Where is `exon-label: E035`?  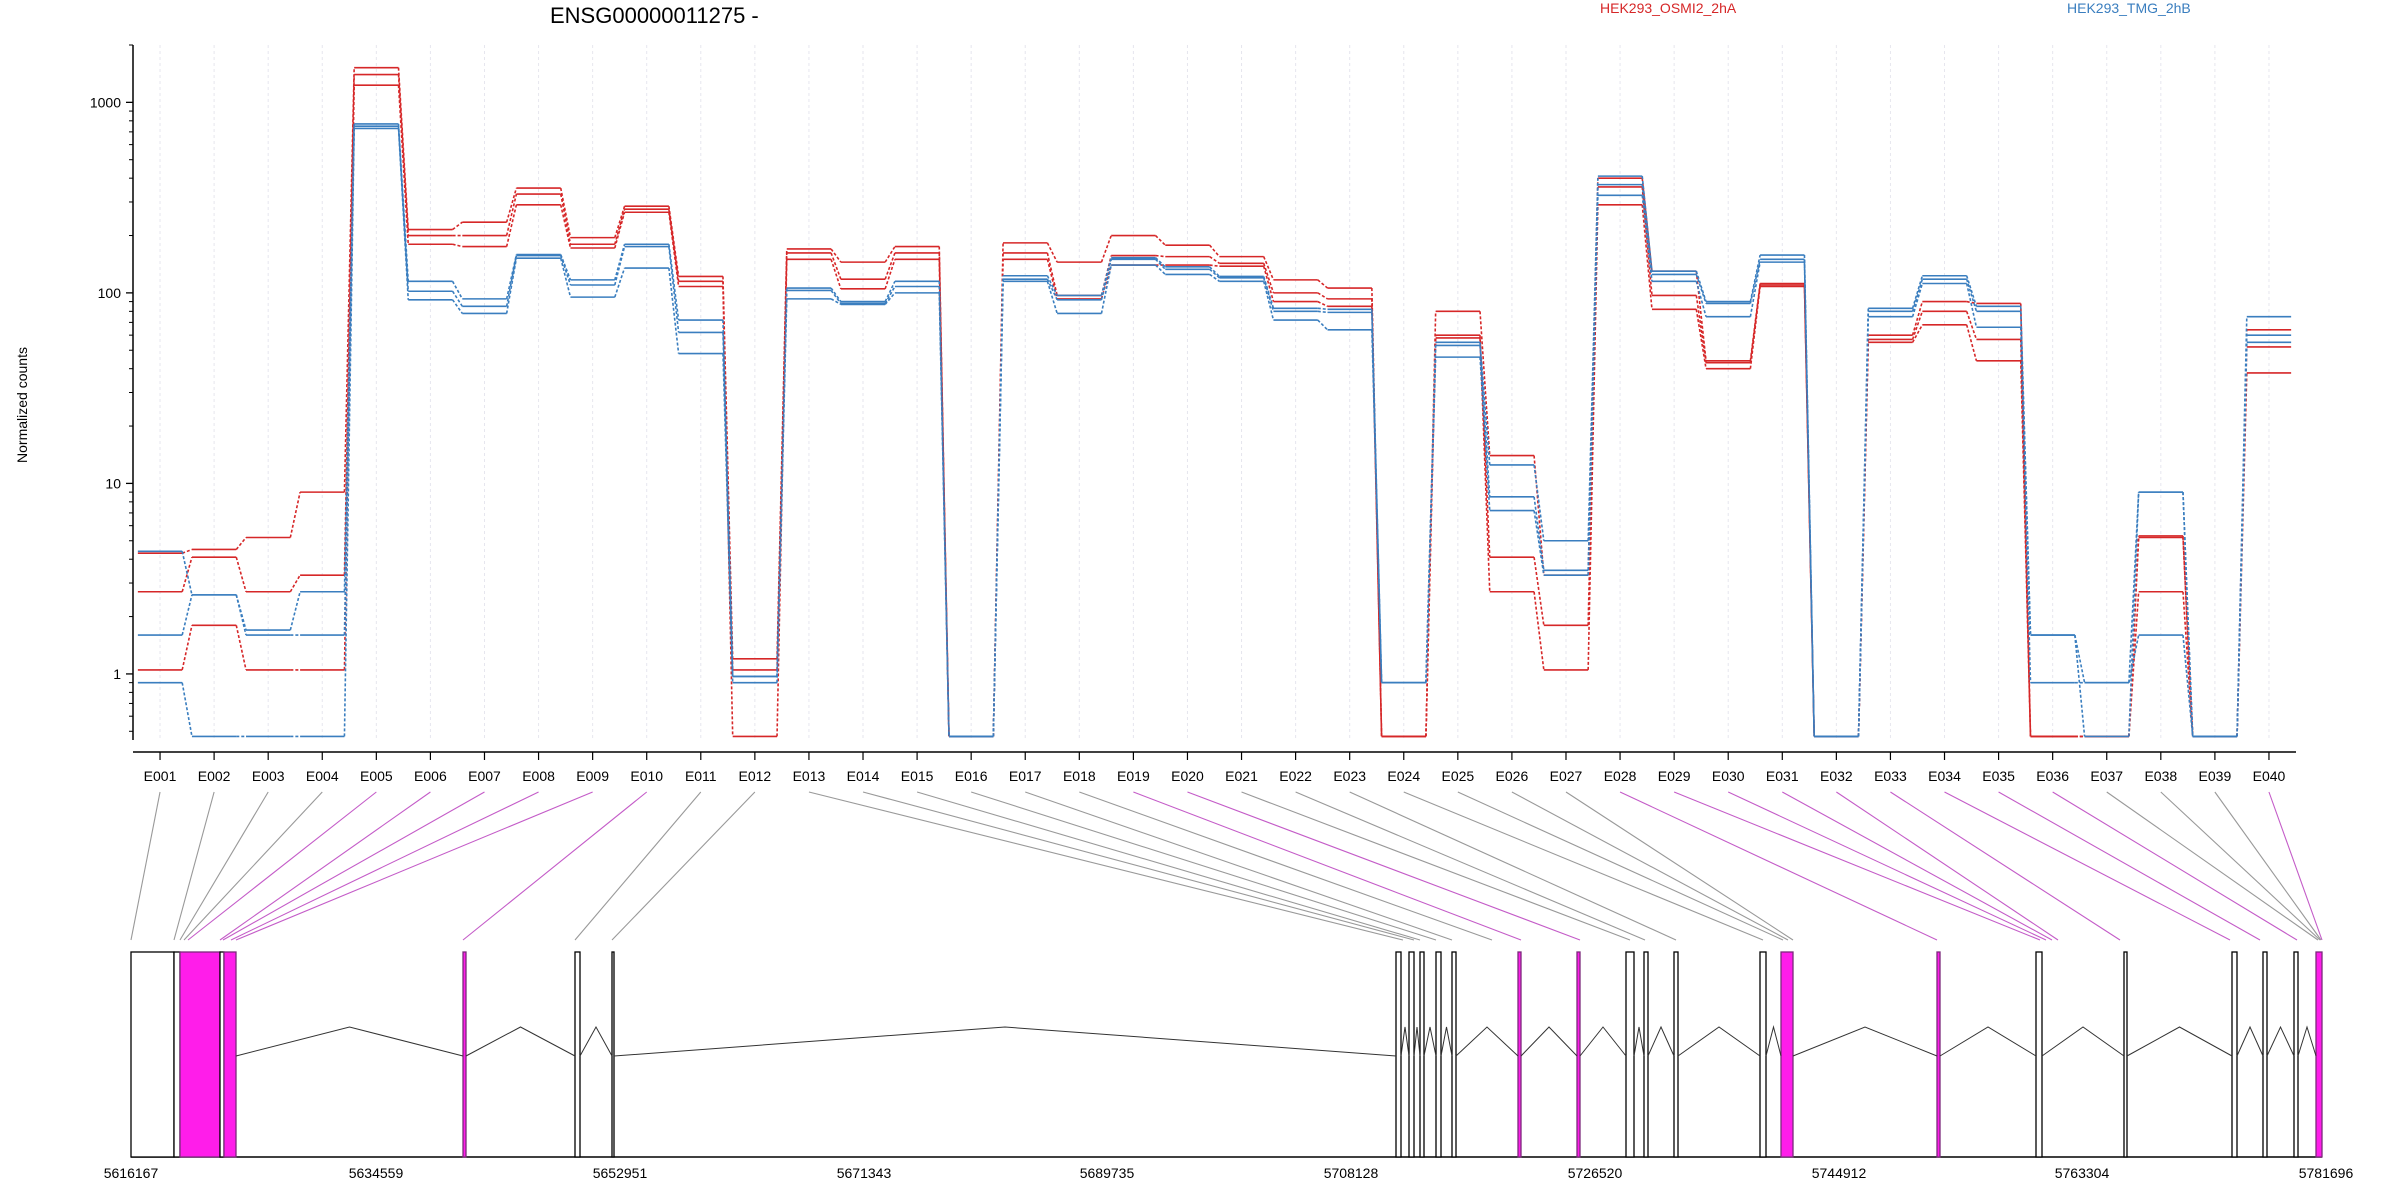
exon-label: E035 is located at coordinates (1998, 776).